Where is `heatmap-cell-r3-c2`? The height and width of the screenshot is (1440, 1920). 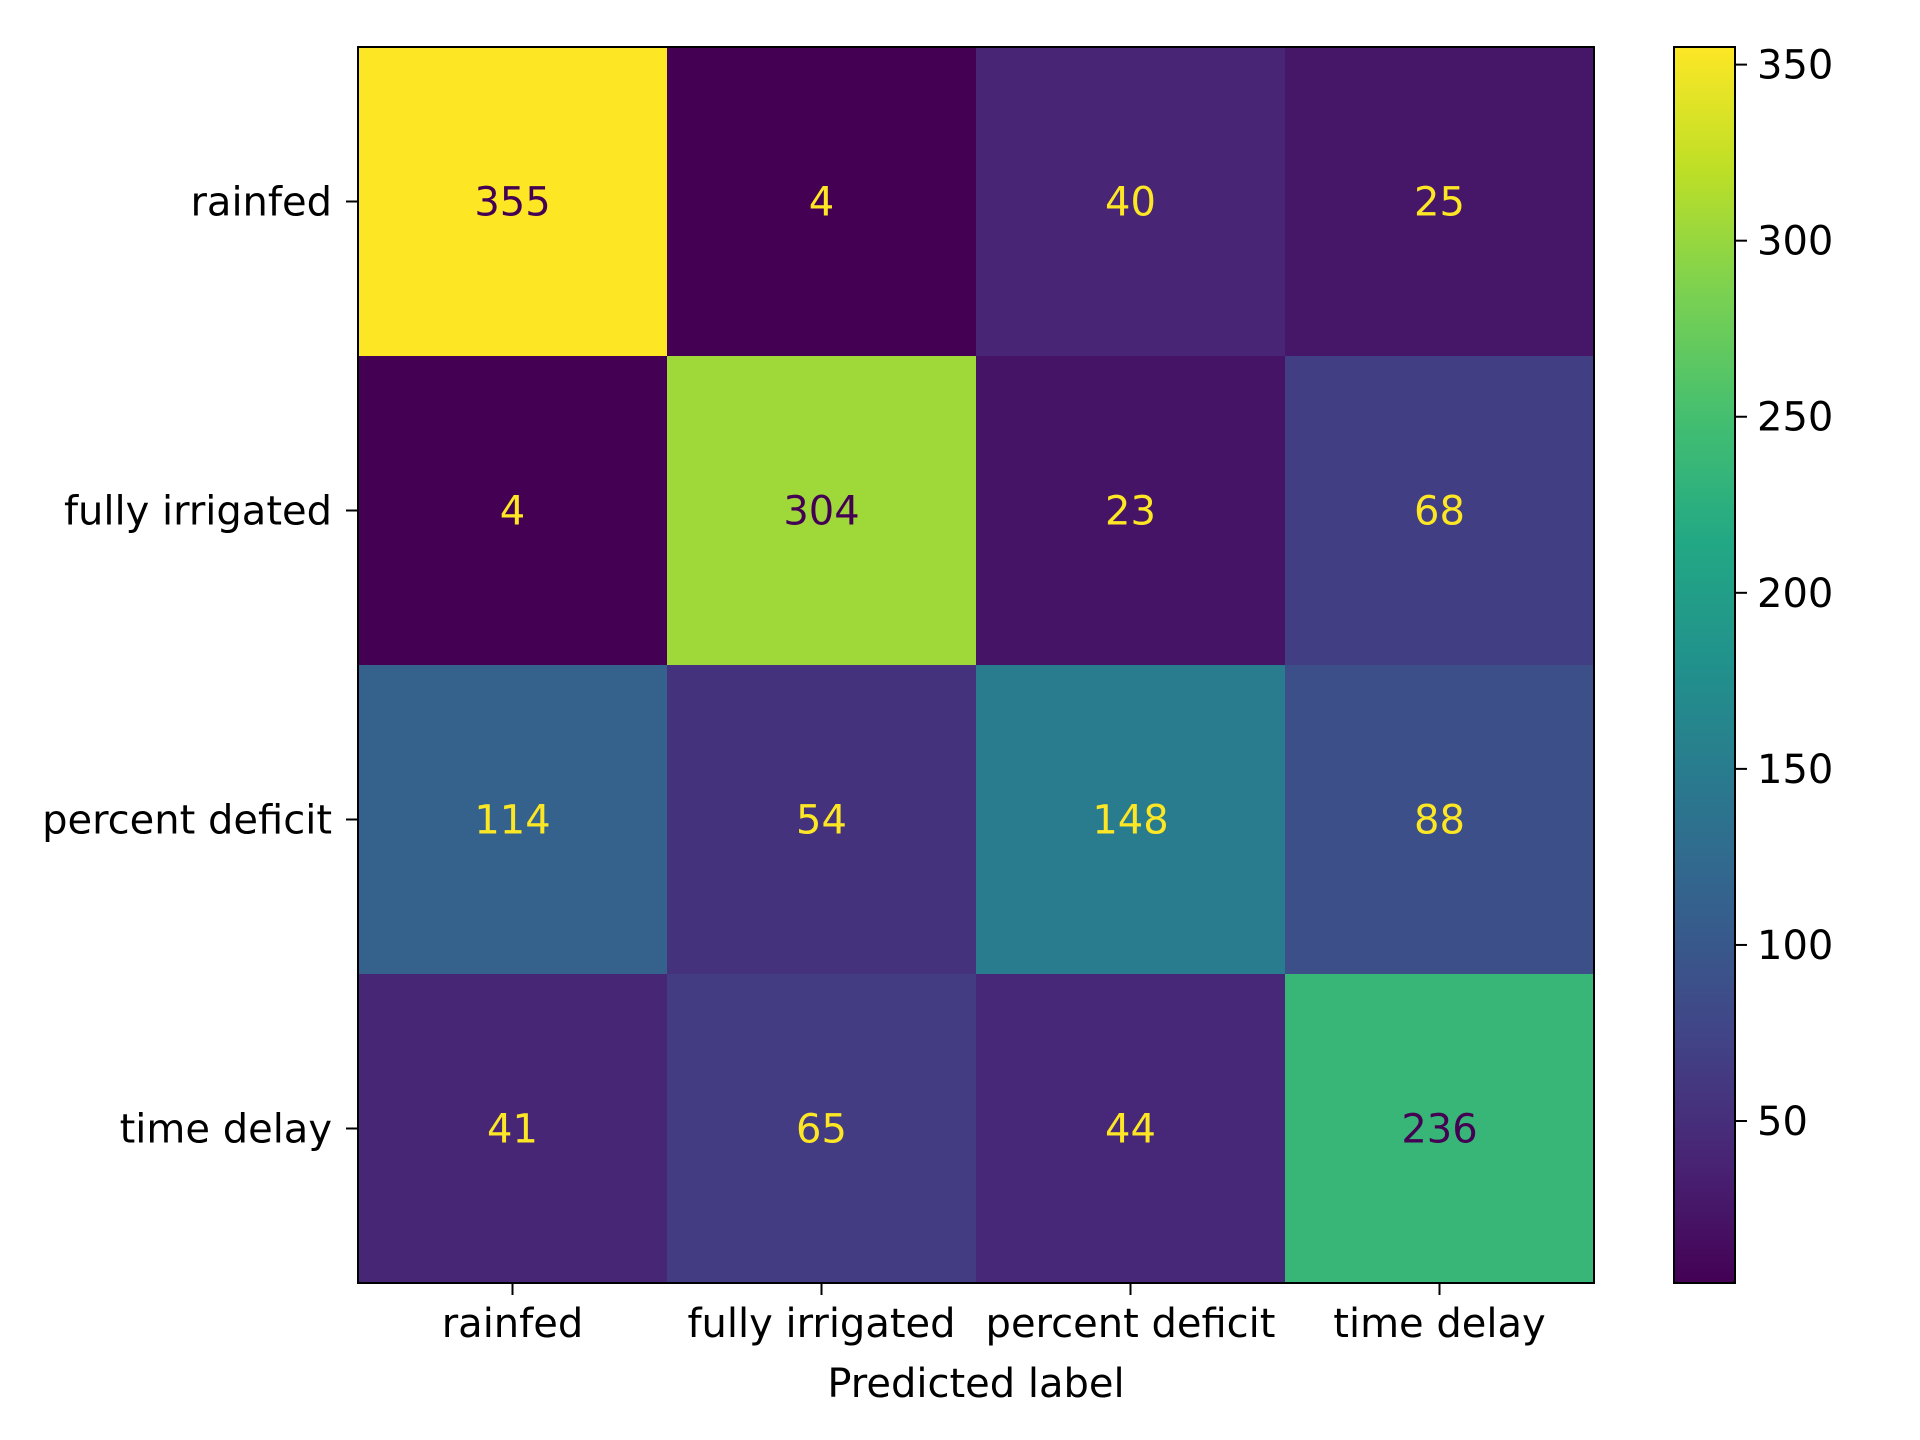 heatmap-cell-r3-c2 is located at coordinates (1131, 1129).